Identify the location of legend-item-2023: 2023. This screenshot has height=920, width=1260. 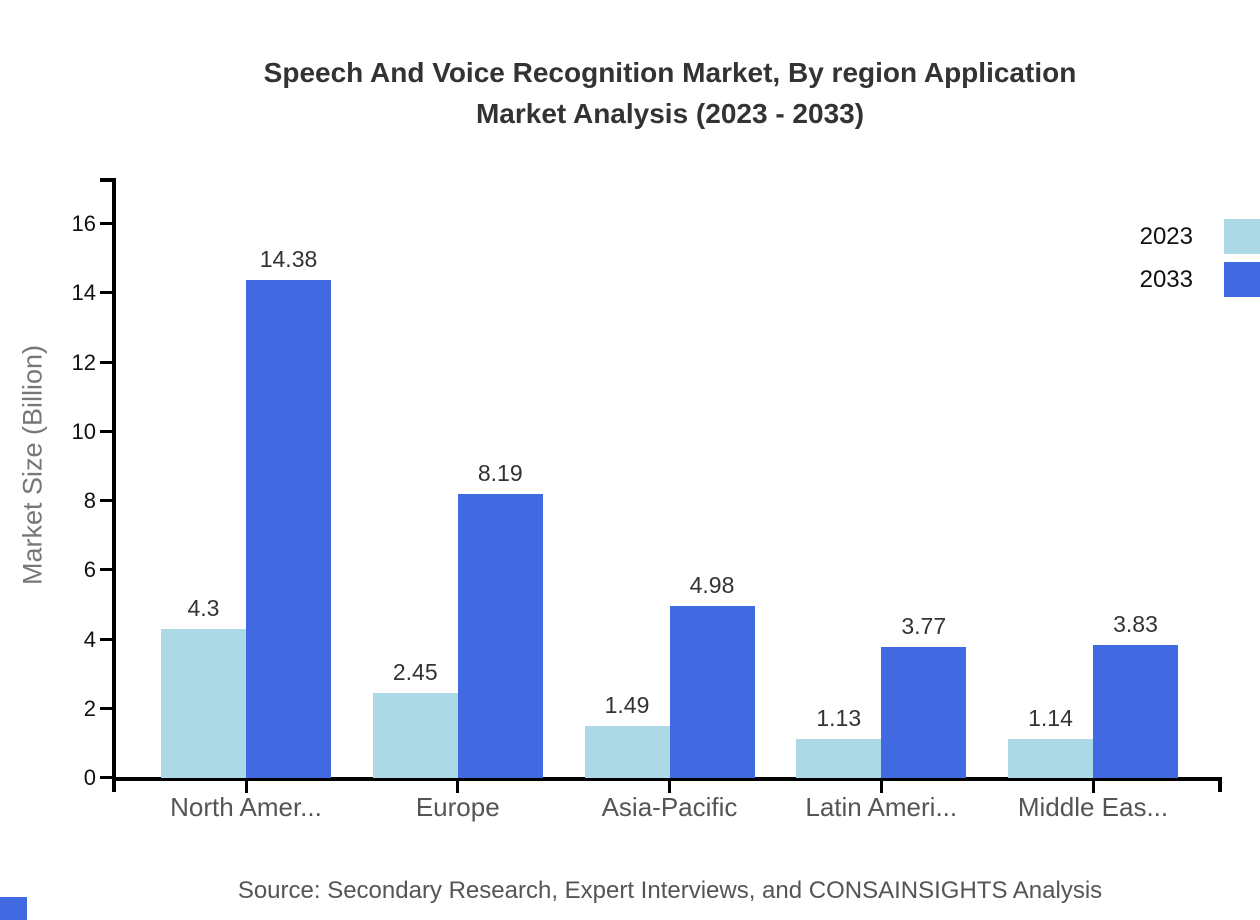
(1200, 236).